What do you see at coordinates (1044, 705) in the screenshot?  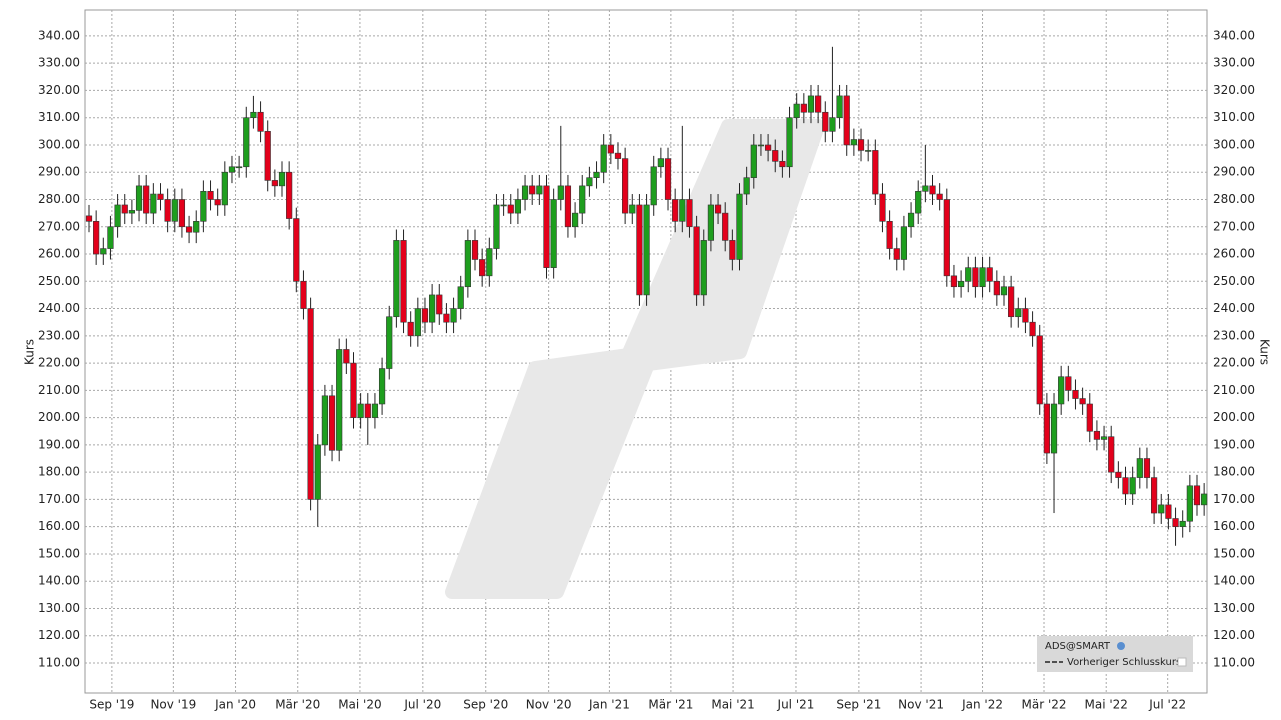 I see `x-tick-label: Mär '22` at bounding box center [1044, 705].